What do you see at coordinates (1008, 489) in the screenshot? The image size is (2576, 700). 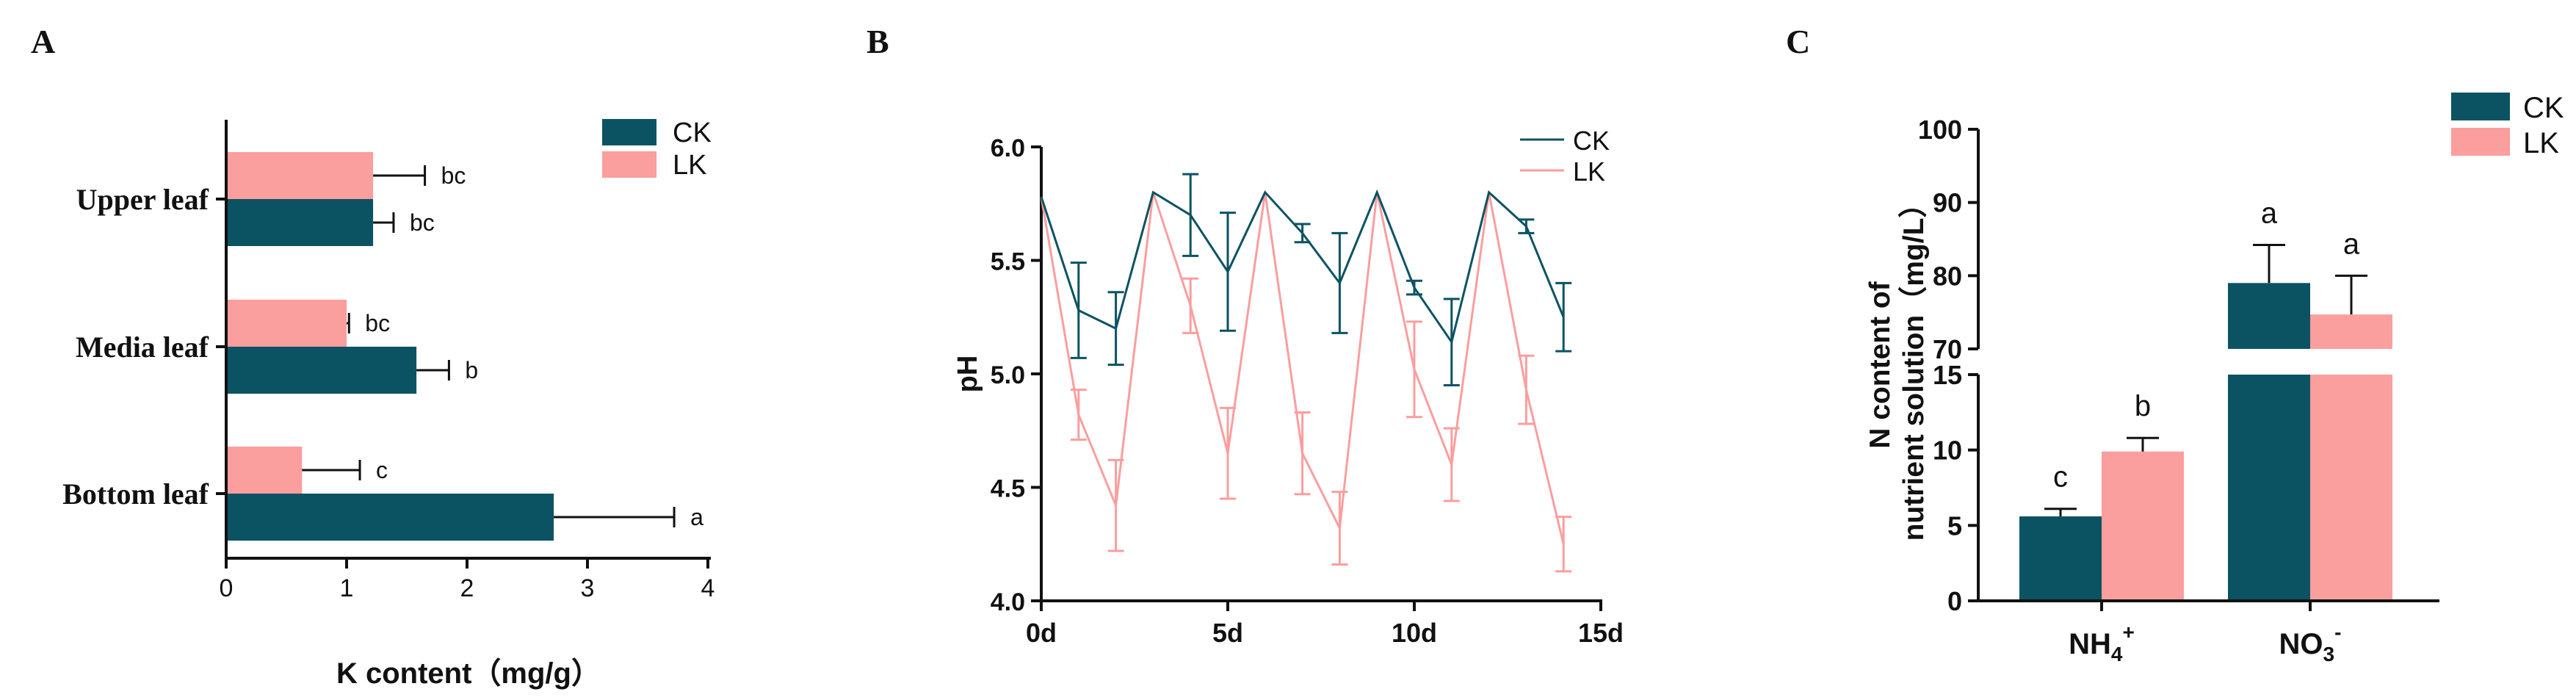 I see `panel-b-y-tick-label: 4.5` at bounding box center [1008, 489].